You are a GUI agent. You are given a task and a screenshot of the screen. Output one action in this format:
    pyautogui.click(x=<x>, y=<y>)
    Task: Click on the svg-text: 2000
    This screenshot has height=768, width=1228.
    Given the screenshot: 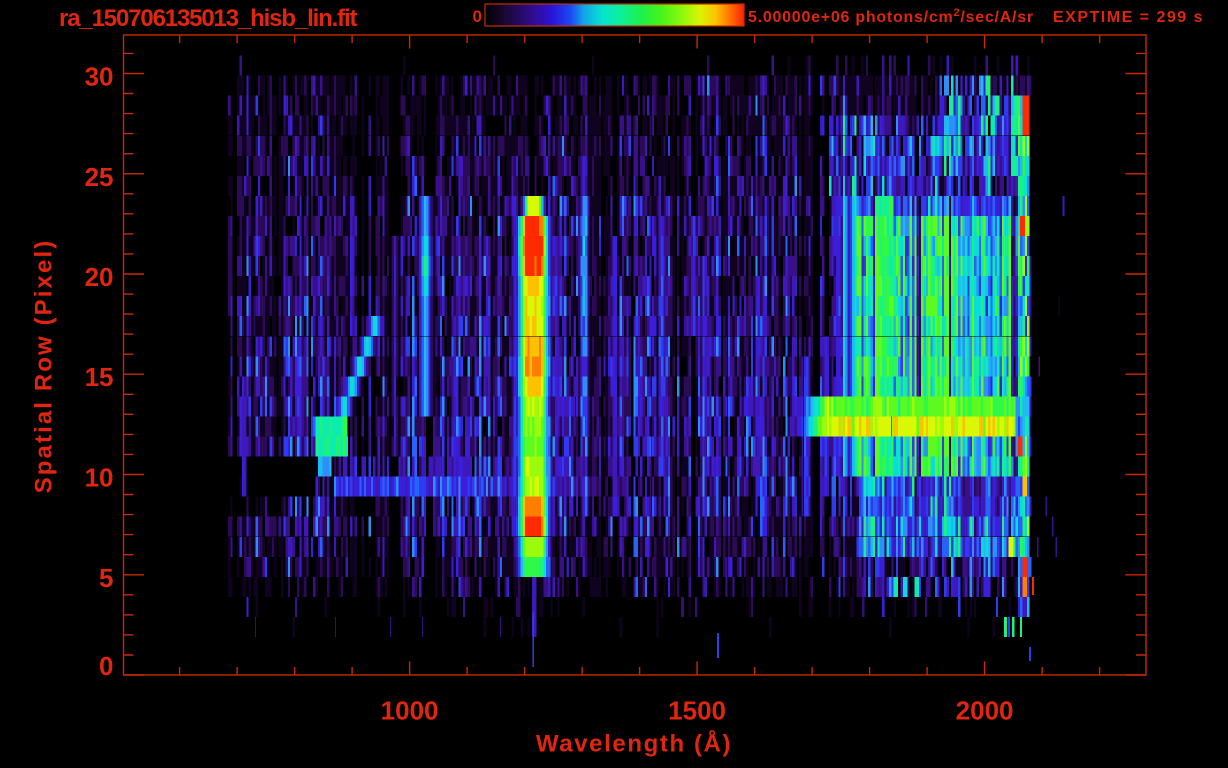 What is the action you would take?
    pyautogui.click(x=985, y=711)
    